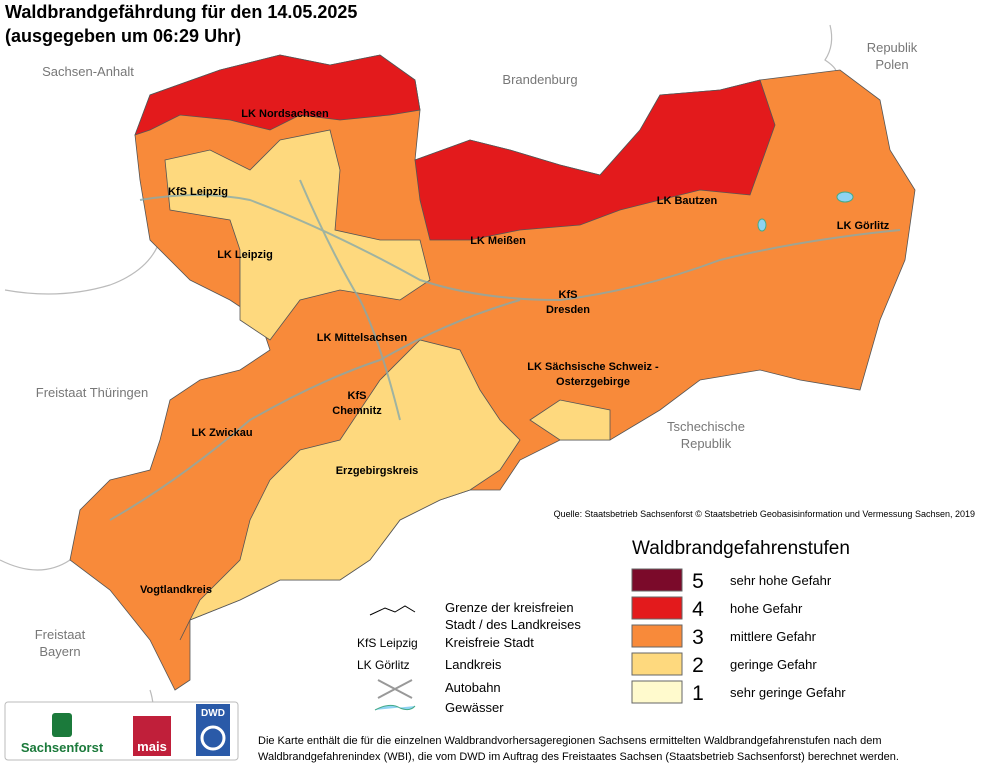  I want to click on legend-label: sehr geringe Gefahr, so click(788, 692).